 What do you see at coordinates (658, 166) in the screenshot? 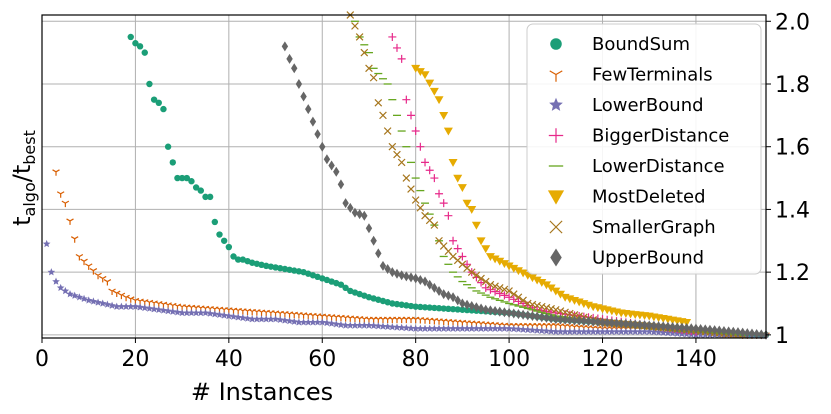
I see `legend-label: LowerDistance` at bounding box center [658, 166].